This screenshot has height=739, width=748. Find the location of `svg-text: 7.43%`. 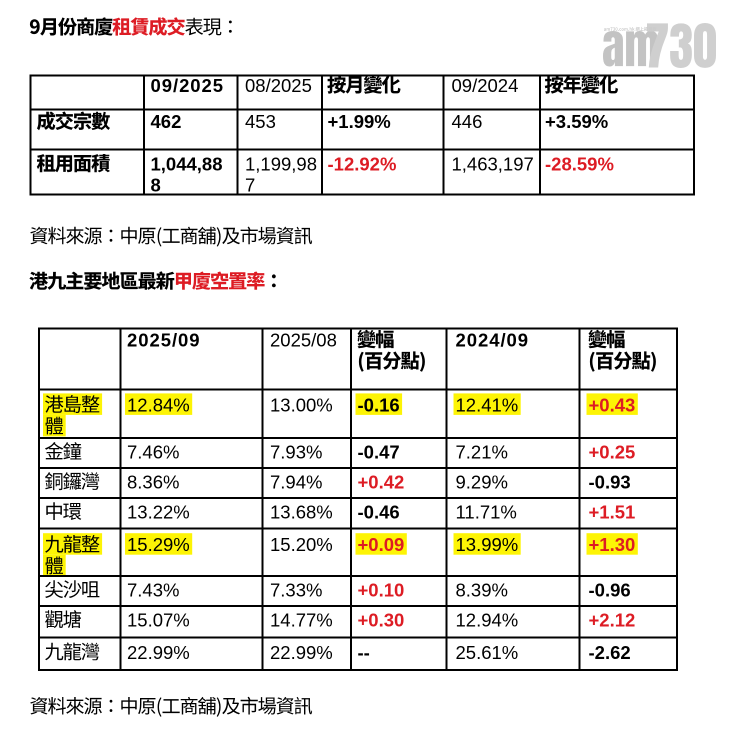

svg-text: 7.43% is located at coordinates (153, 589).